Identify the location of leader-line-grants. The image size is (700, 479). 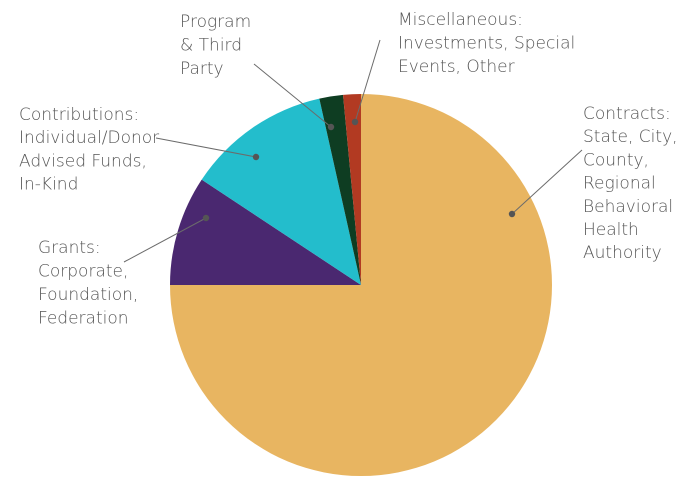
(165, 240).